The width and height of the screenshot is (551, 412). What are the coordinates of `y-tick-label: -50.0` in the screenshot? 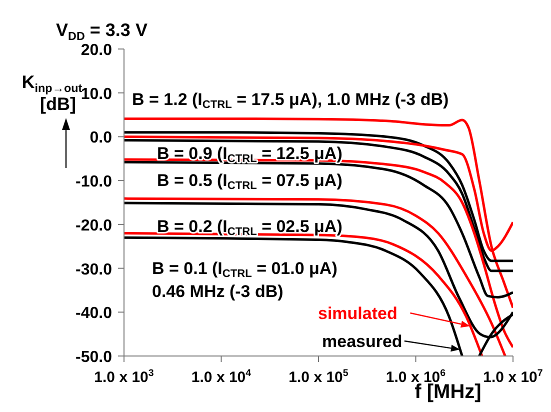 It's located at (94, 357).